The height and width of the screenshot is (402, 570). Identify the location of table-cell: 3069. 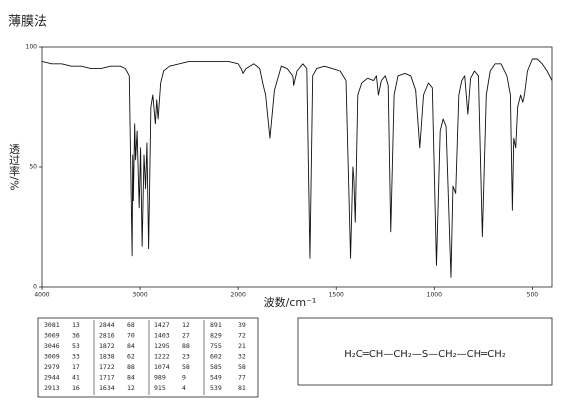
(52, 336).